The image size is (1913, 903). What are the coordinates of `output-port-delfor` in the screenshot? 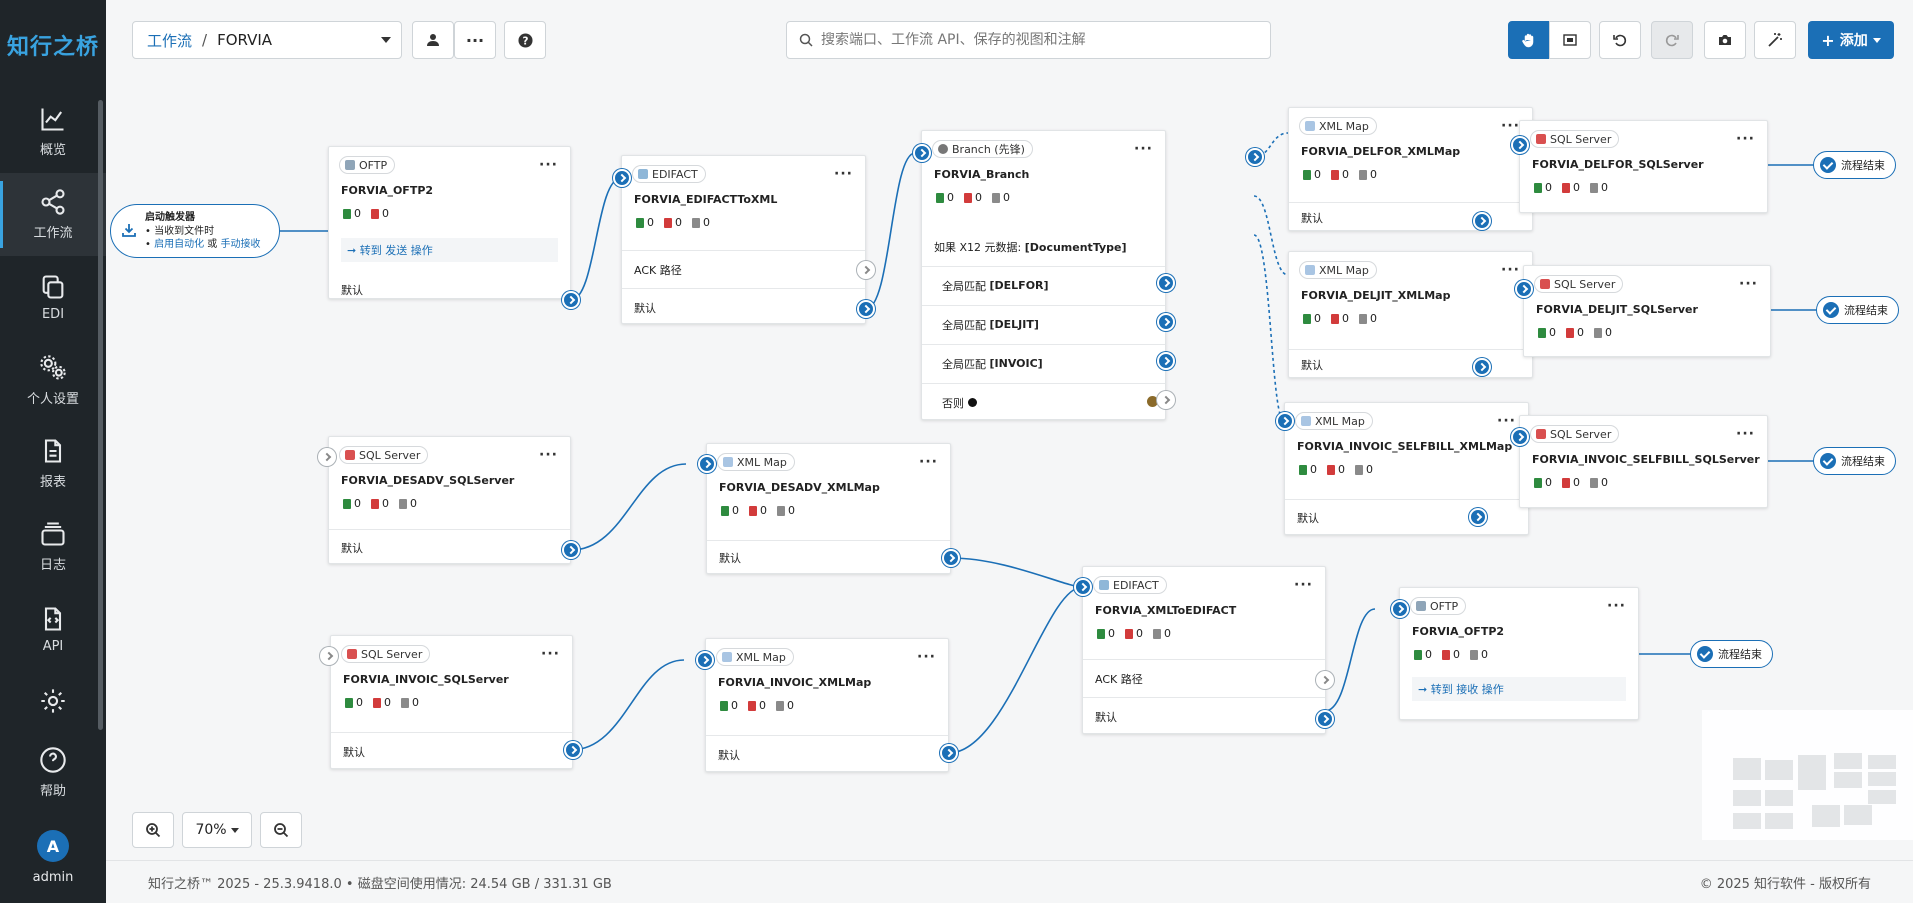 It's located at (1166, 283).